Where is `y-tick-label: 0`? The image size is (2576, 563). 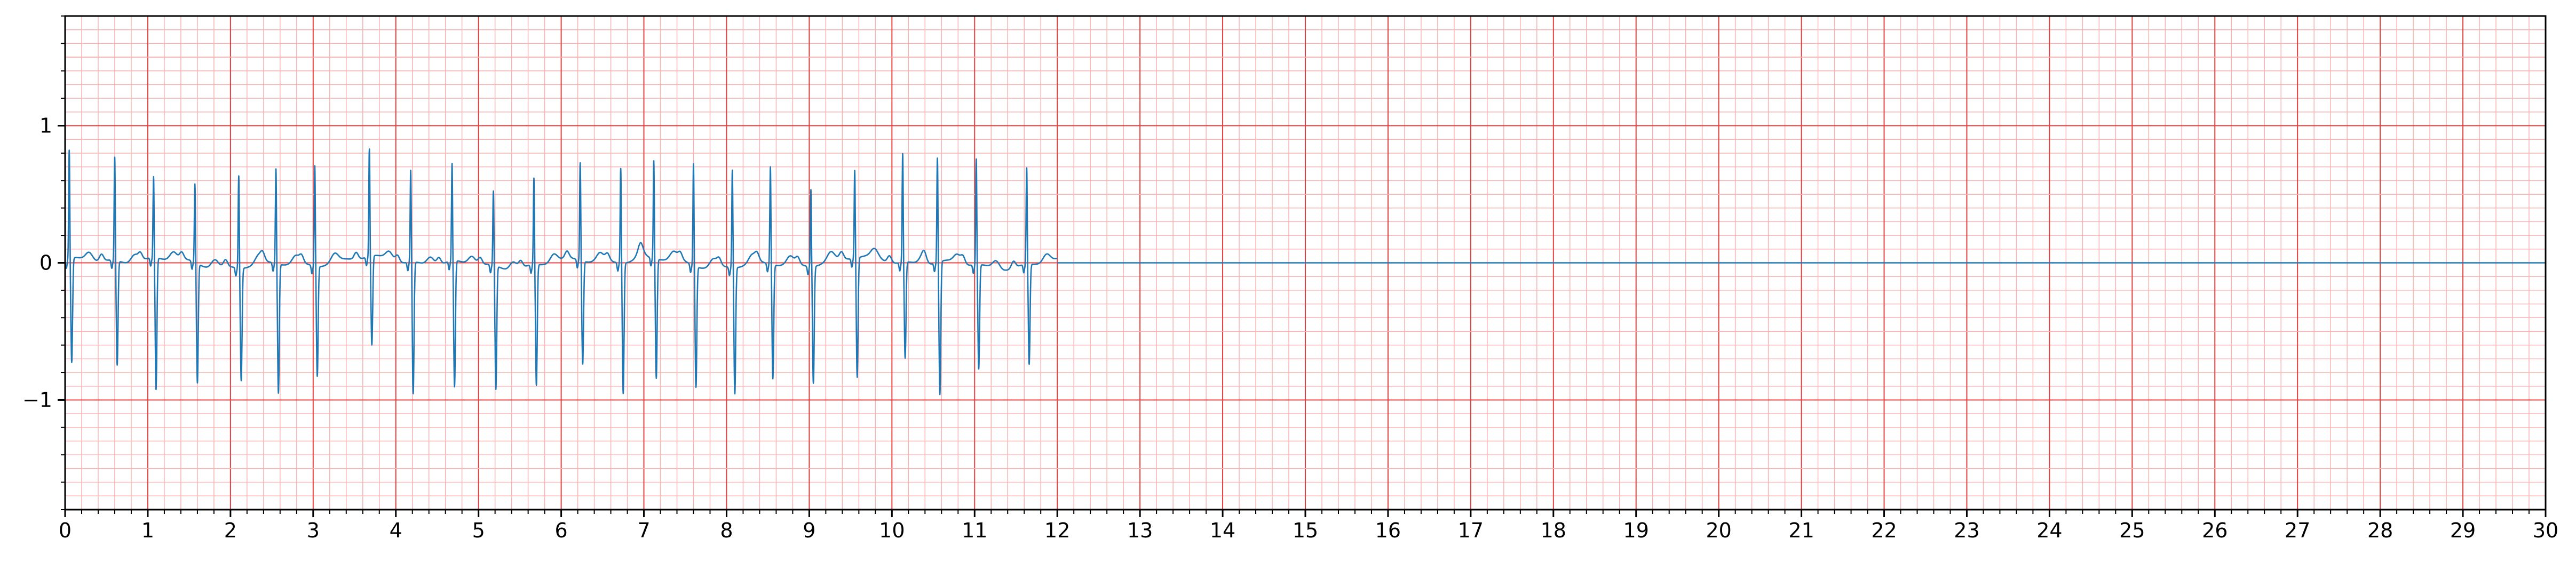
y-tick-label: 0 is located at coordinates (45, 263).